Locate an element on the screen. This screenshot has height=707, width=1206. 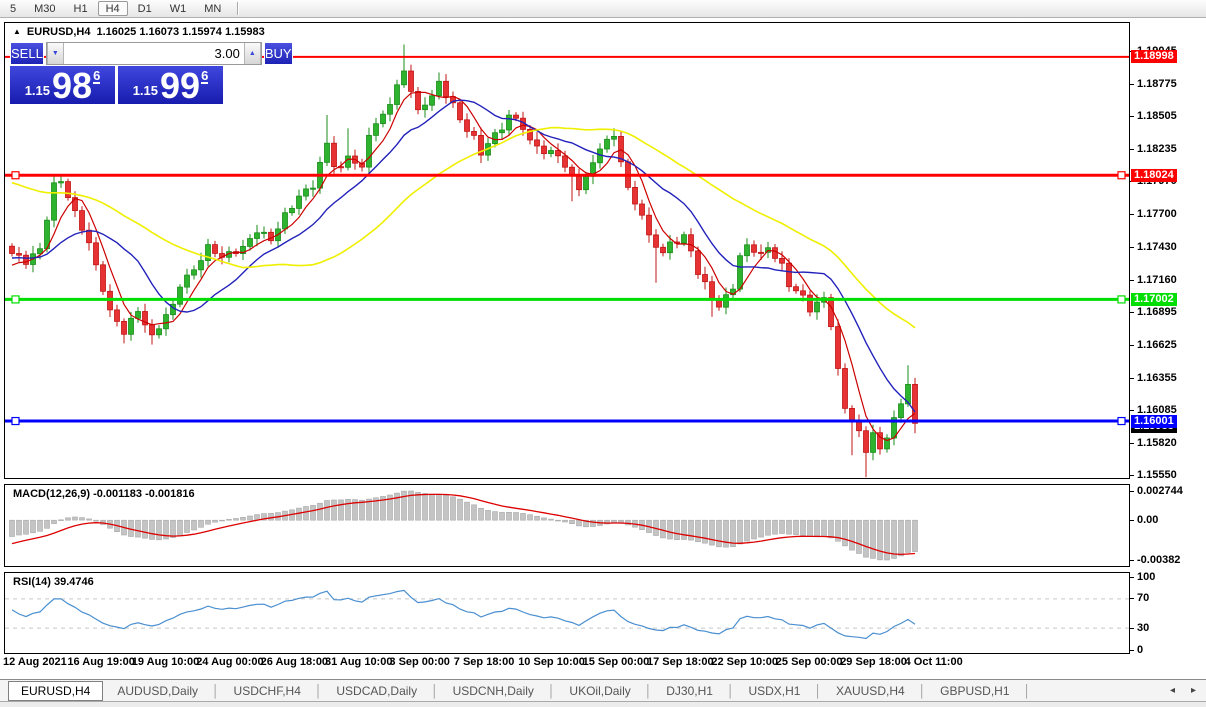
sell-button: SELL is located at coordinates (27, 53).